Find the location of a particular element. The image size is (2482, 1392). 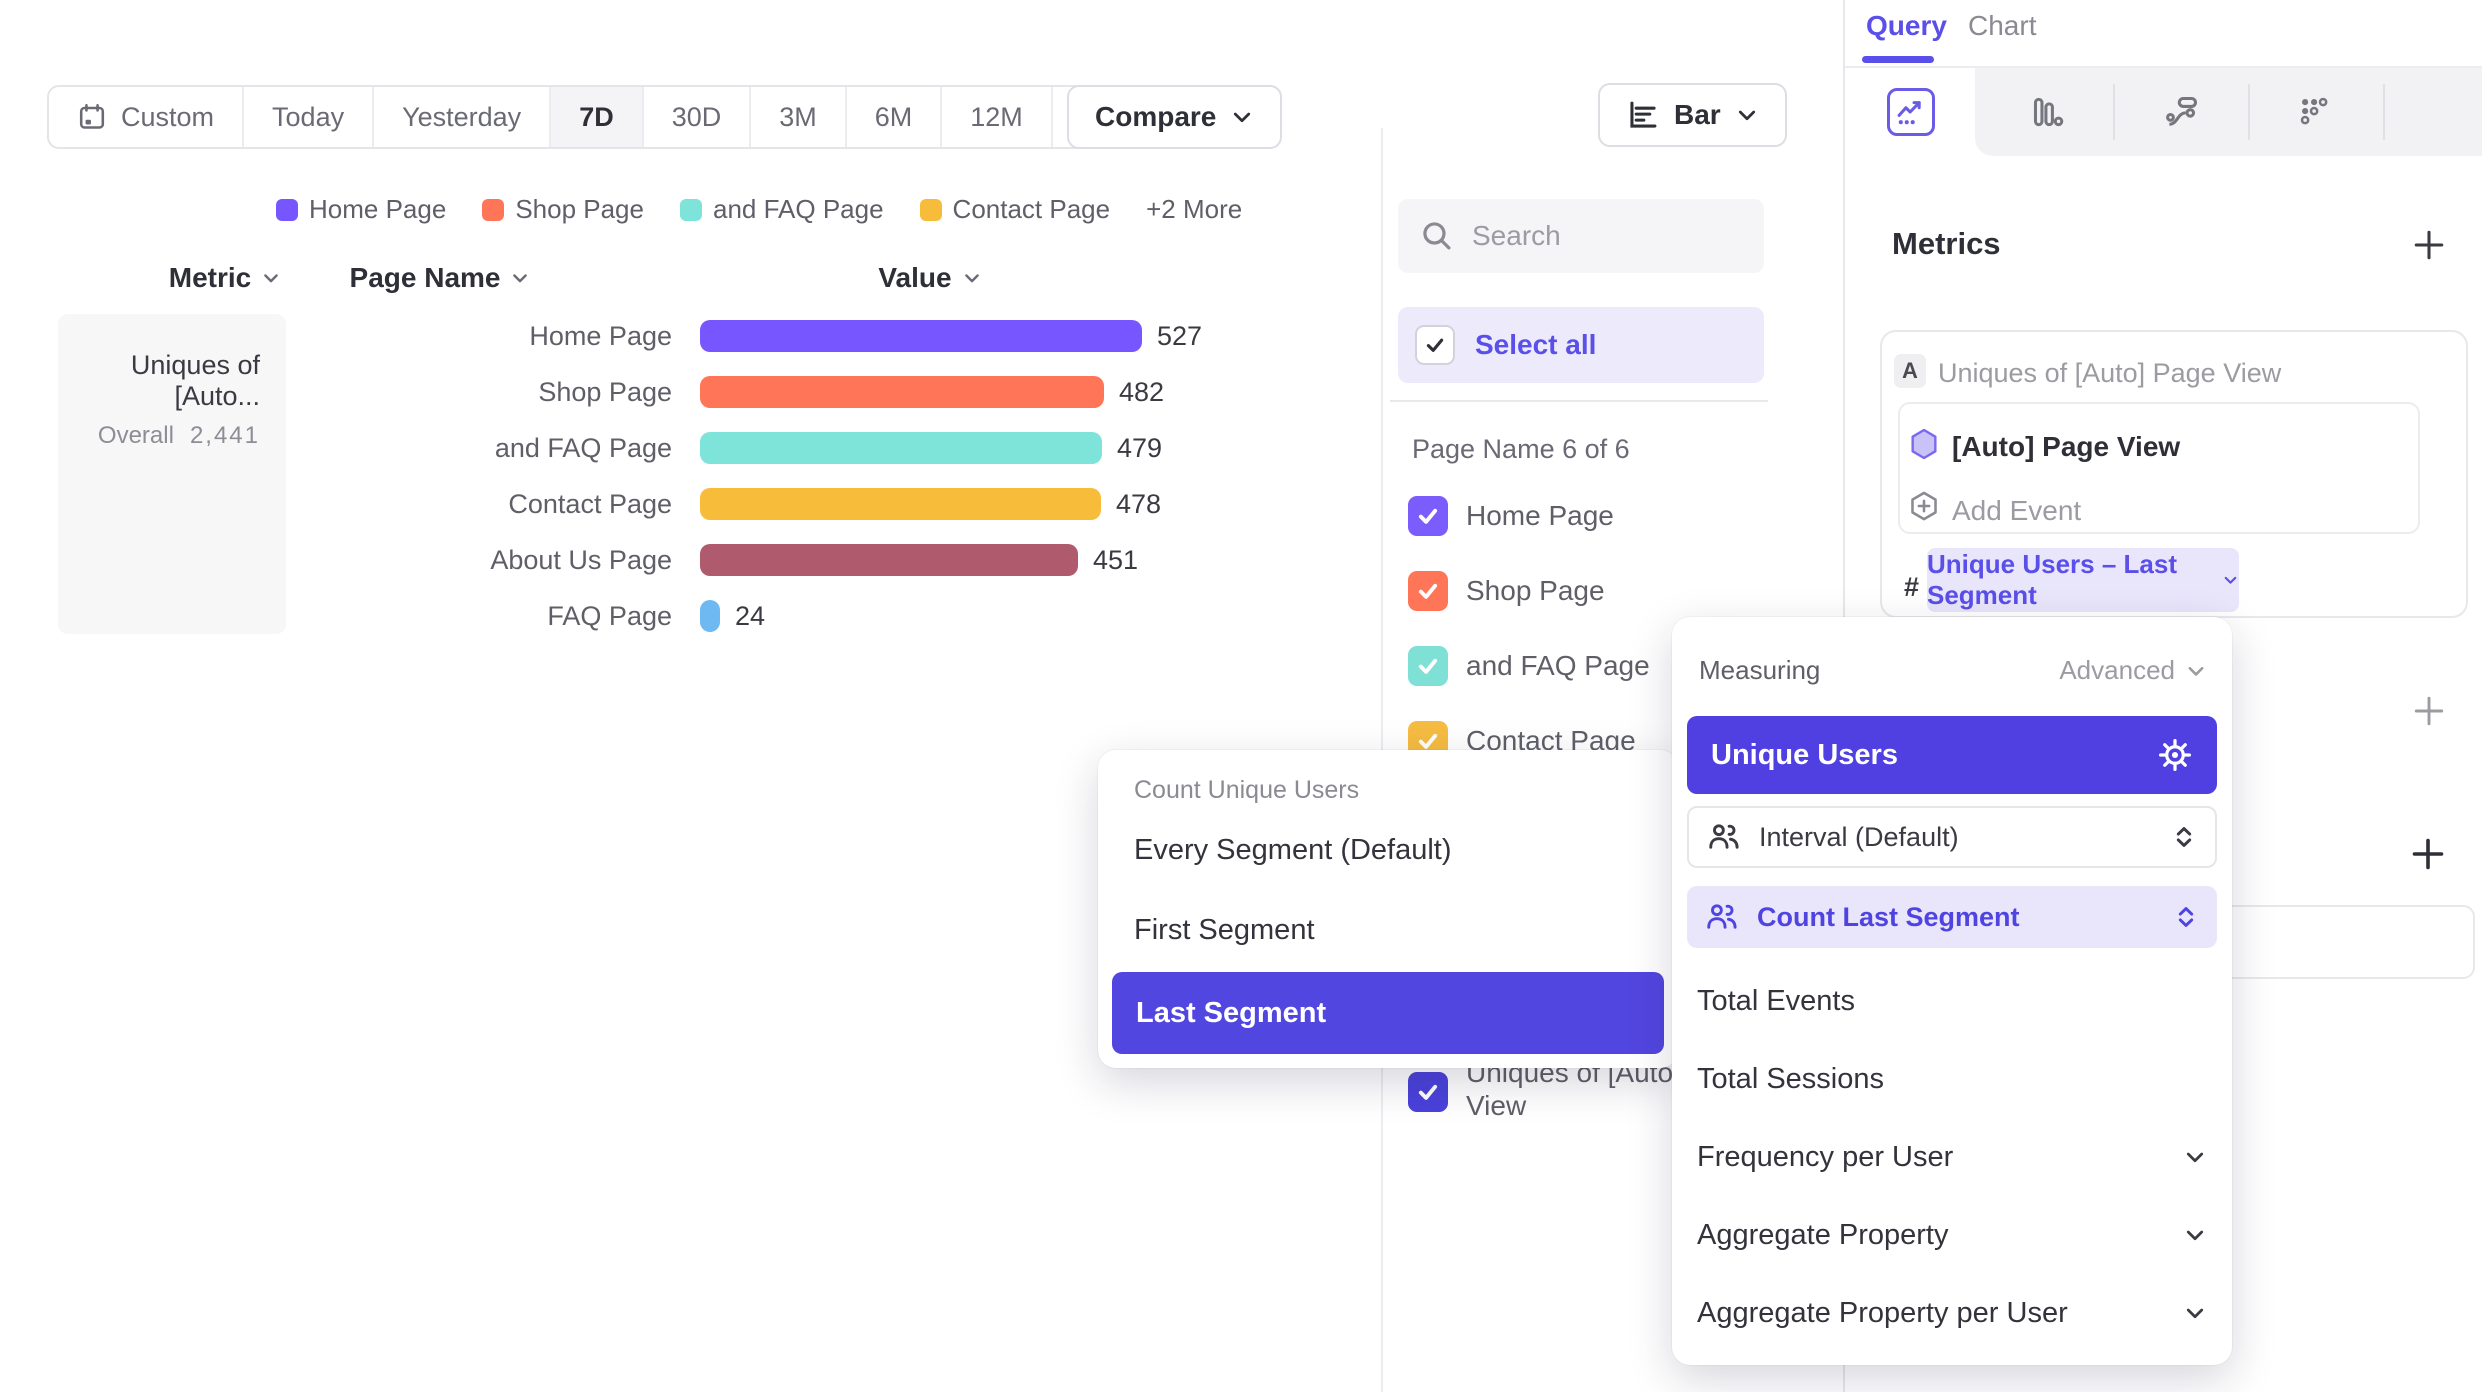

add-event-label: Add Event is located at coordinates (2017, 510).